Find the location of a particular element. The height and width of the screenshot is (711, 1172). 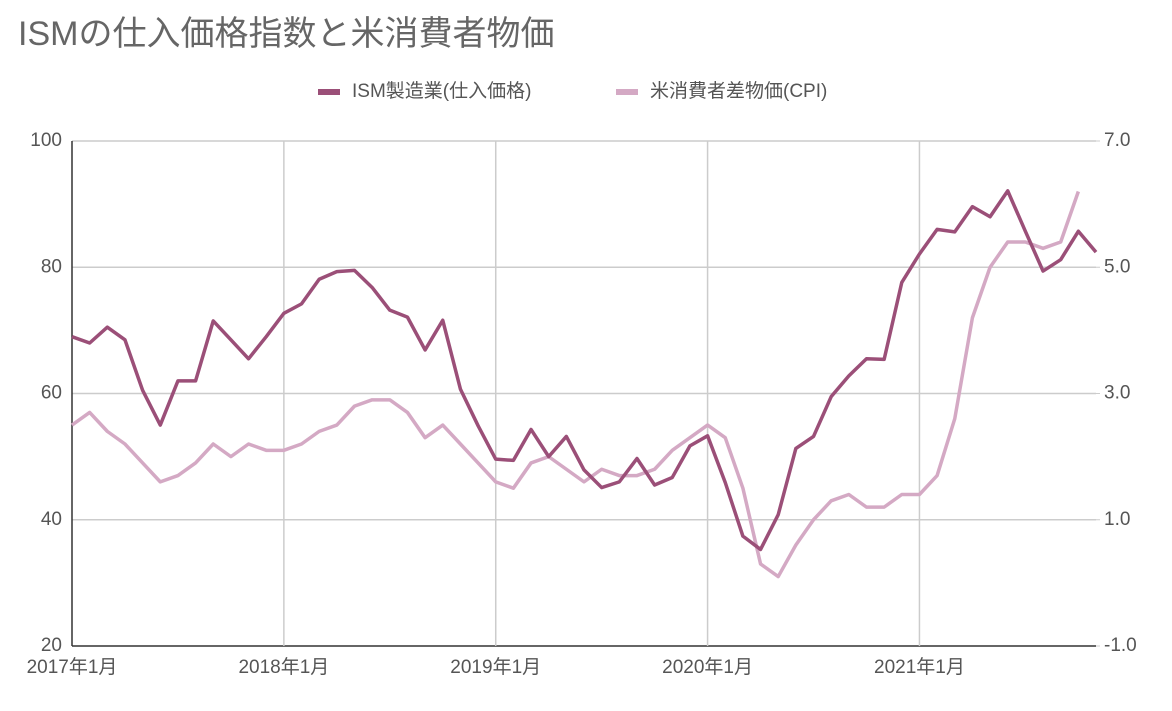

y2-tick-label: 5.0 is located at coordinates (1117, 266).